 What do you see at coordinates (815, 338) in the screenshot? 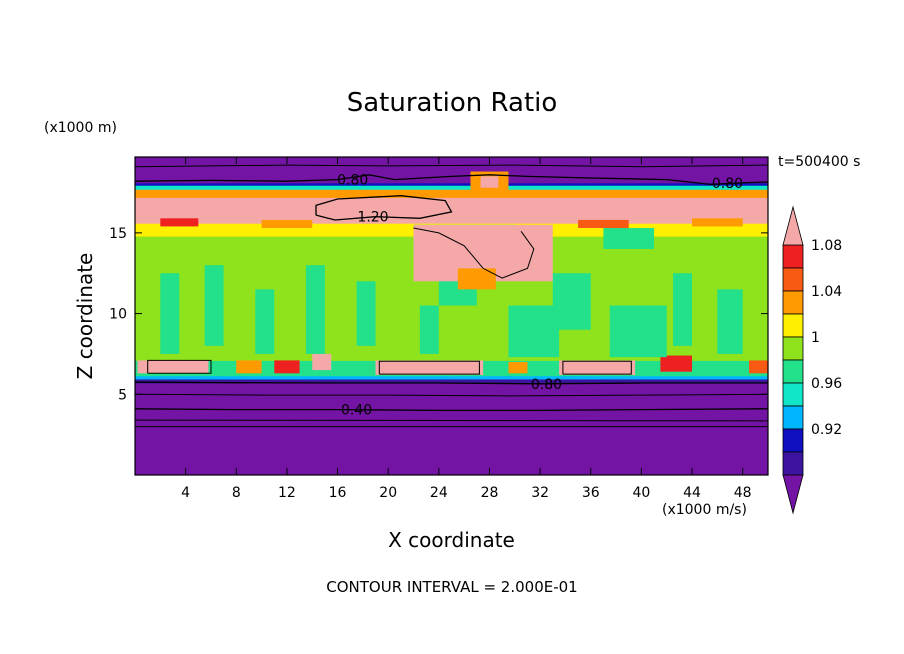
I see `colorbar-label: 1` at bounding box center [815, 338].